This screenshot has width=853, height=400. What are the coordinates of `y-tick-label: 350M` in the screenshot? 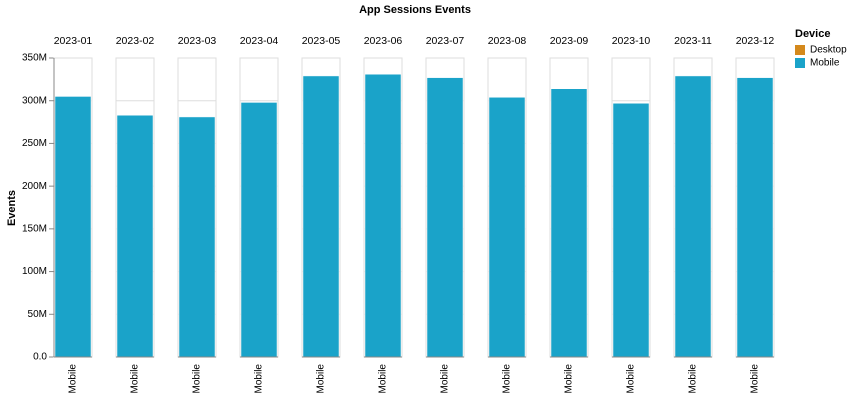 It's located at (34, 58).